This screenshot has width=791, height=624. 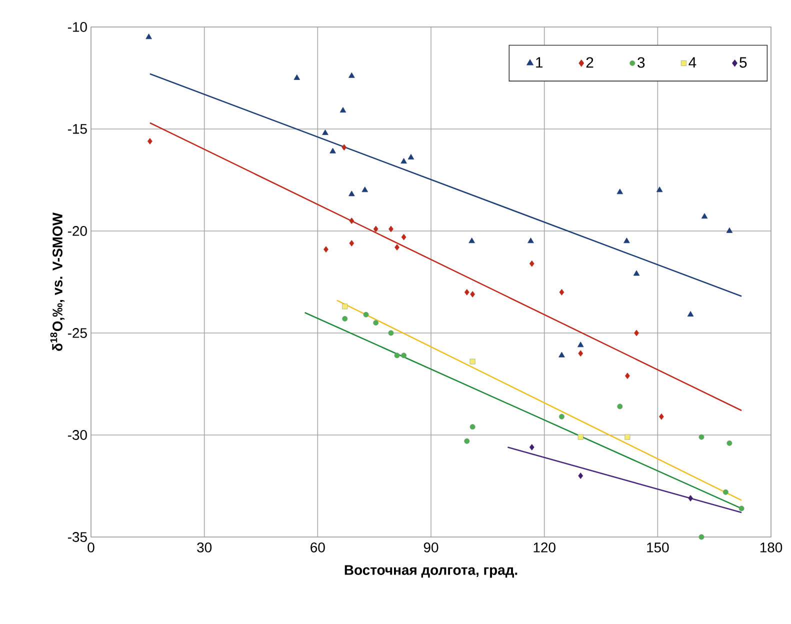 I want to click on legend-label: 4, so click(x=692, y=62).